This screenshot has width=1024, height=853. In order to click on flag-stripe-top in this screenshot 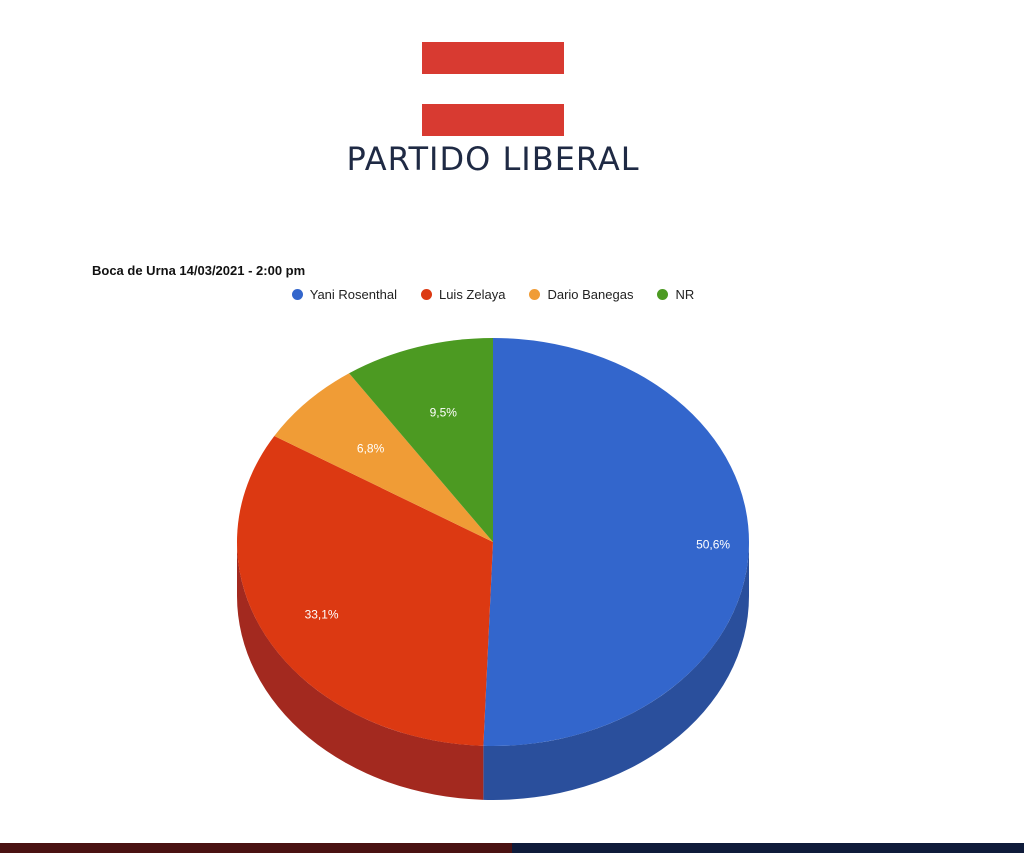, I will do `click(493, 58)`.